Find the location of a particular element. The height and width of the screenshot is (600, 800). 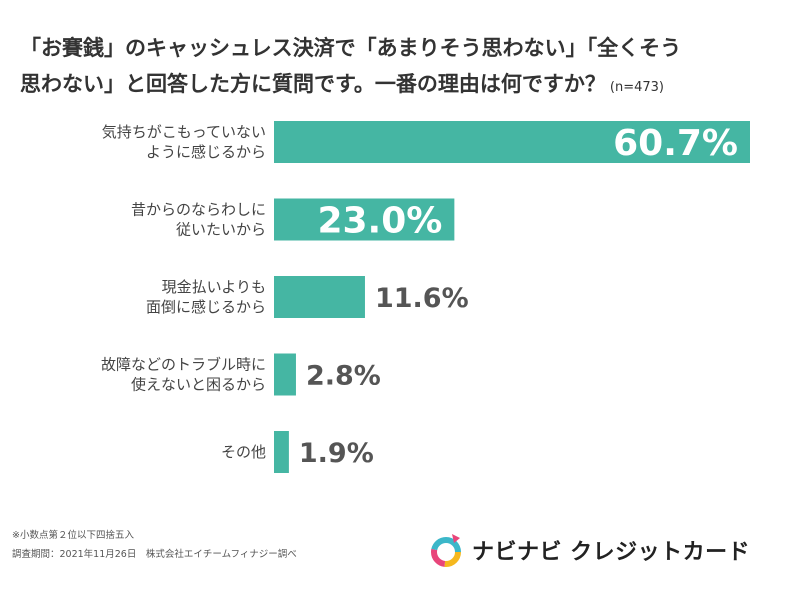

logo-text: ナビナビ クレジットカード is located at coordinates (611, 552).